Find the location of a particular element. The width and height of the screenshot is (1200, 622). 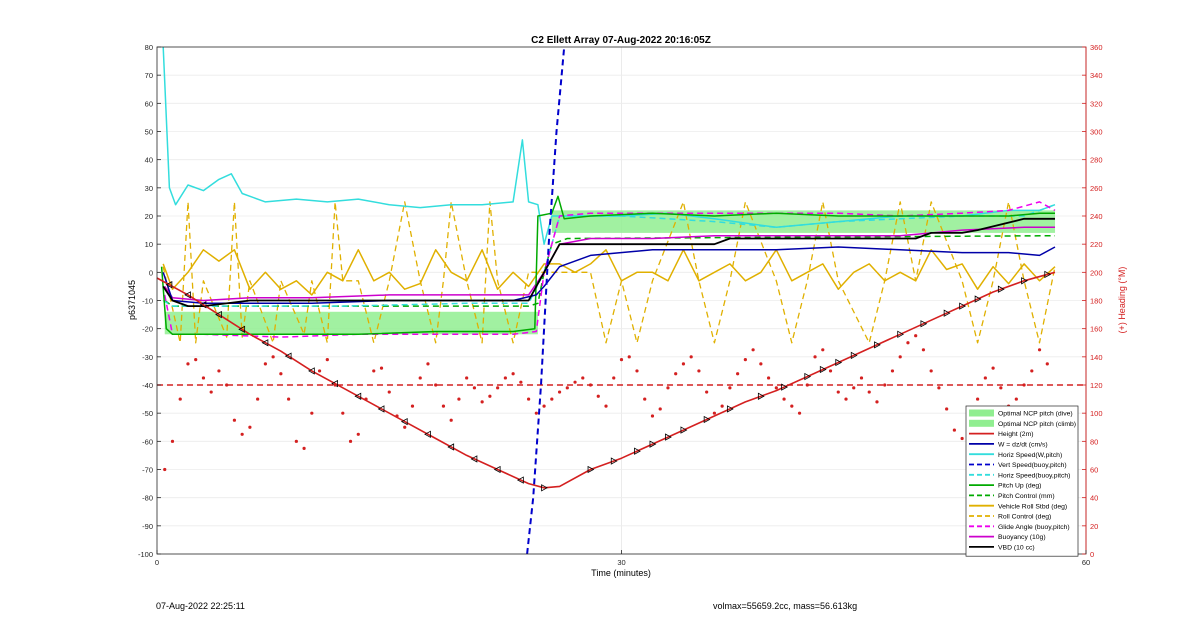

legend-label: Vehicle Roll Stbd (deg) is located at coordinates (1032, 506).